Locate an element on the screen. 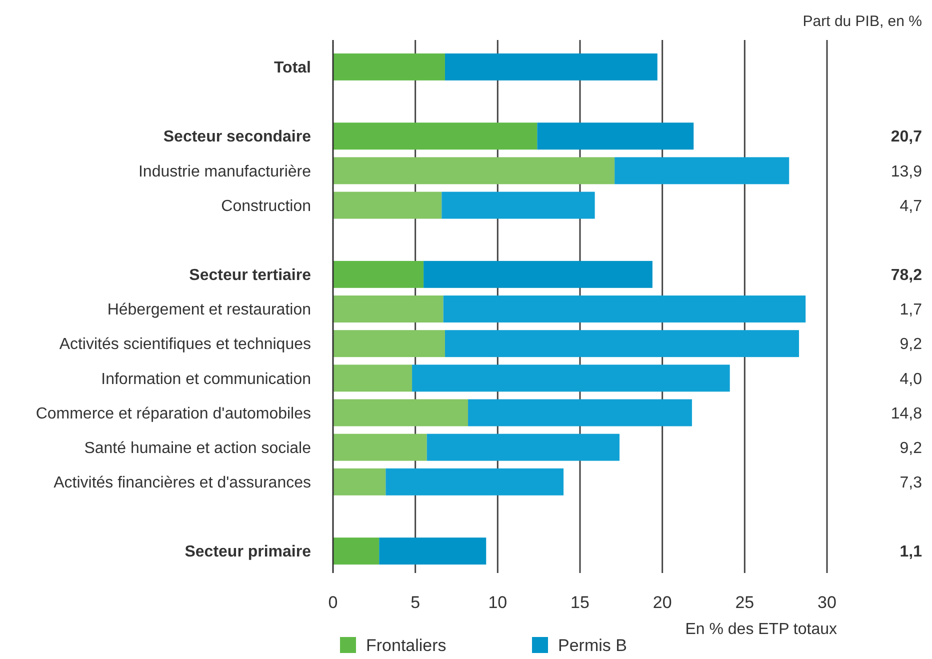  text: 78,2 is located at coordinates (906, 275).